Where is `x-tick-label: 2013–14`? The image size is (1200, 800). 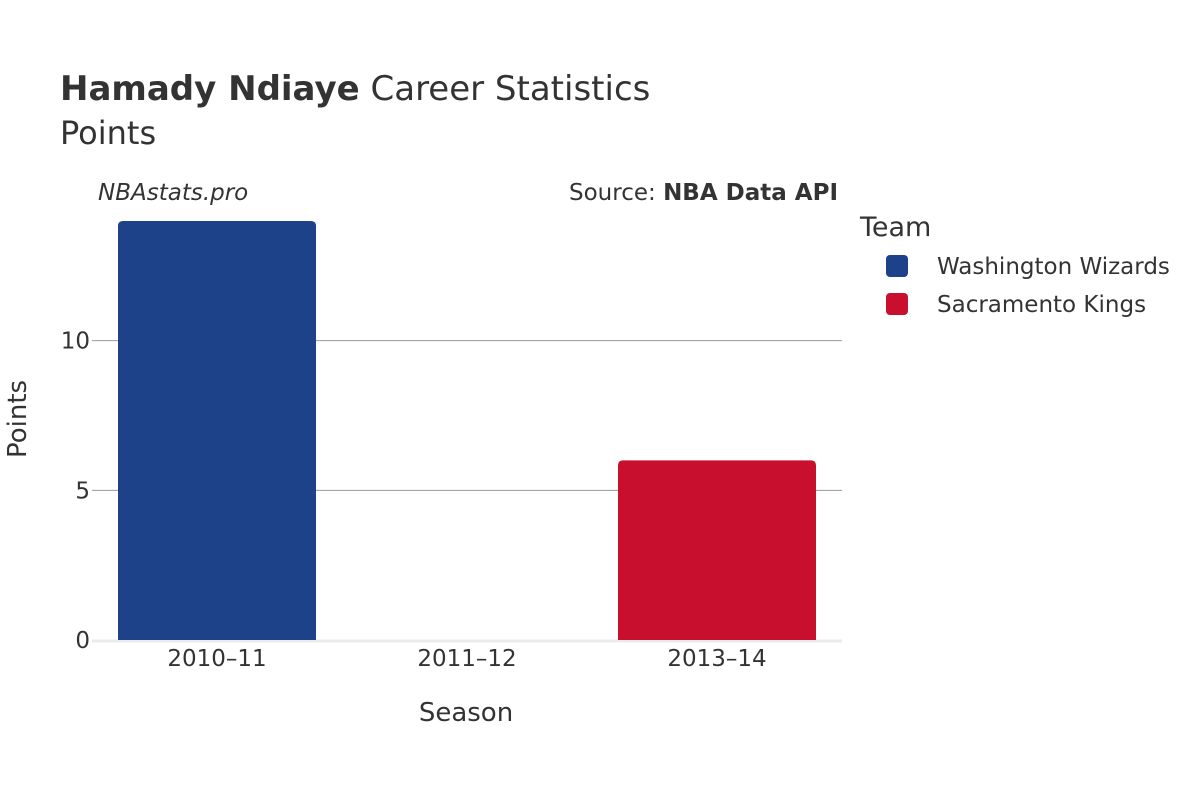
x-tick-label: 2013–14 is located at coordinates (716, 659).